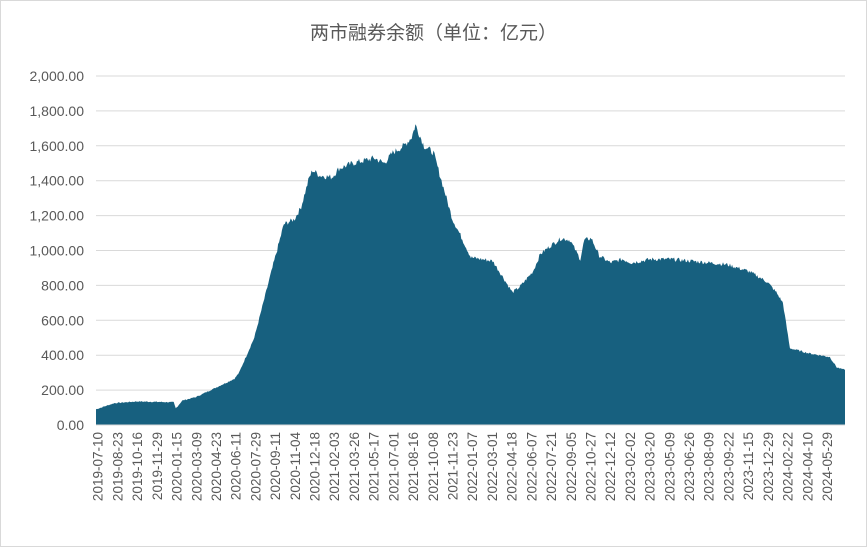 The image size is (867, 547). Describe the element at coordinates (571, 466) in the screenshot. I see `x-tick-label: 2022-09-05` at that location.